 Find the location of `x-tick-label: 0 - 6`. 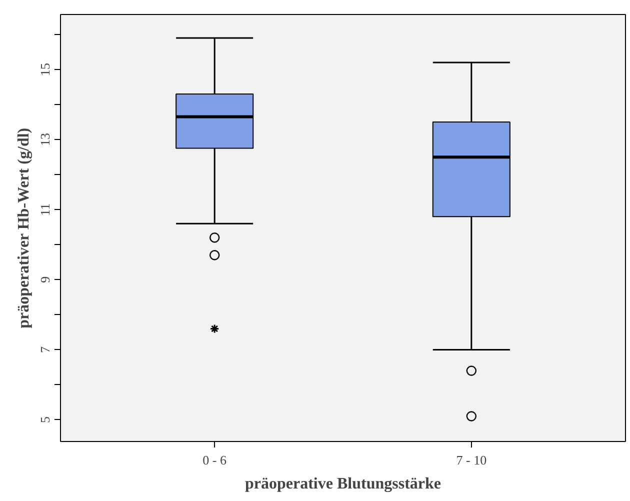

x-tick-label: 0 - 6 is located at coordinates (215, 460).